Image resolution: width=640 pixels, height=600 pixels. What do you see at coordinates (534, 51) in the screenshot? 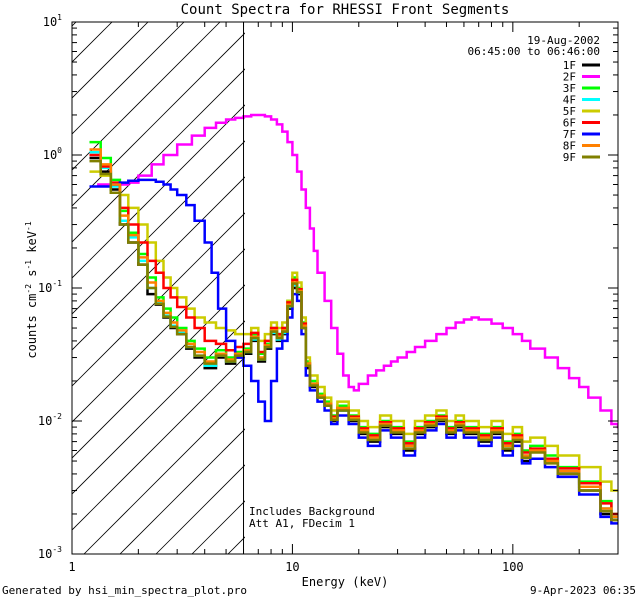
I see `legend-time-range: 06:45:00 to 06:46:00` at bounding box center [534, 51].